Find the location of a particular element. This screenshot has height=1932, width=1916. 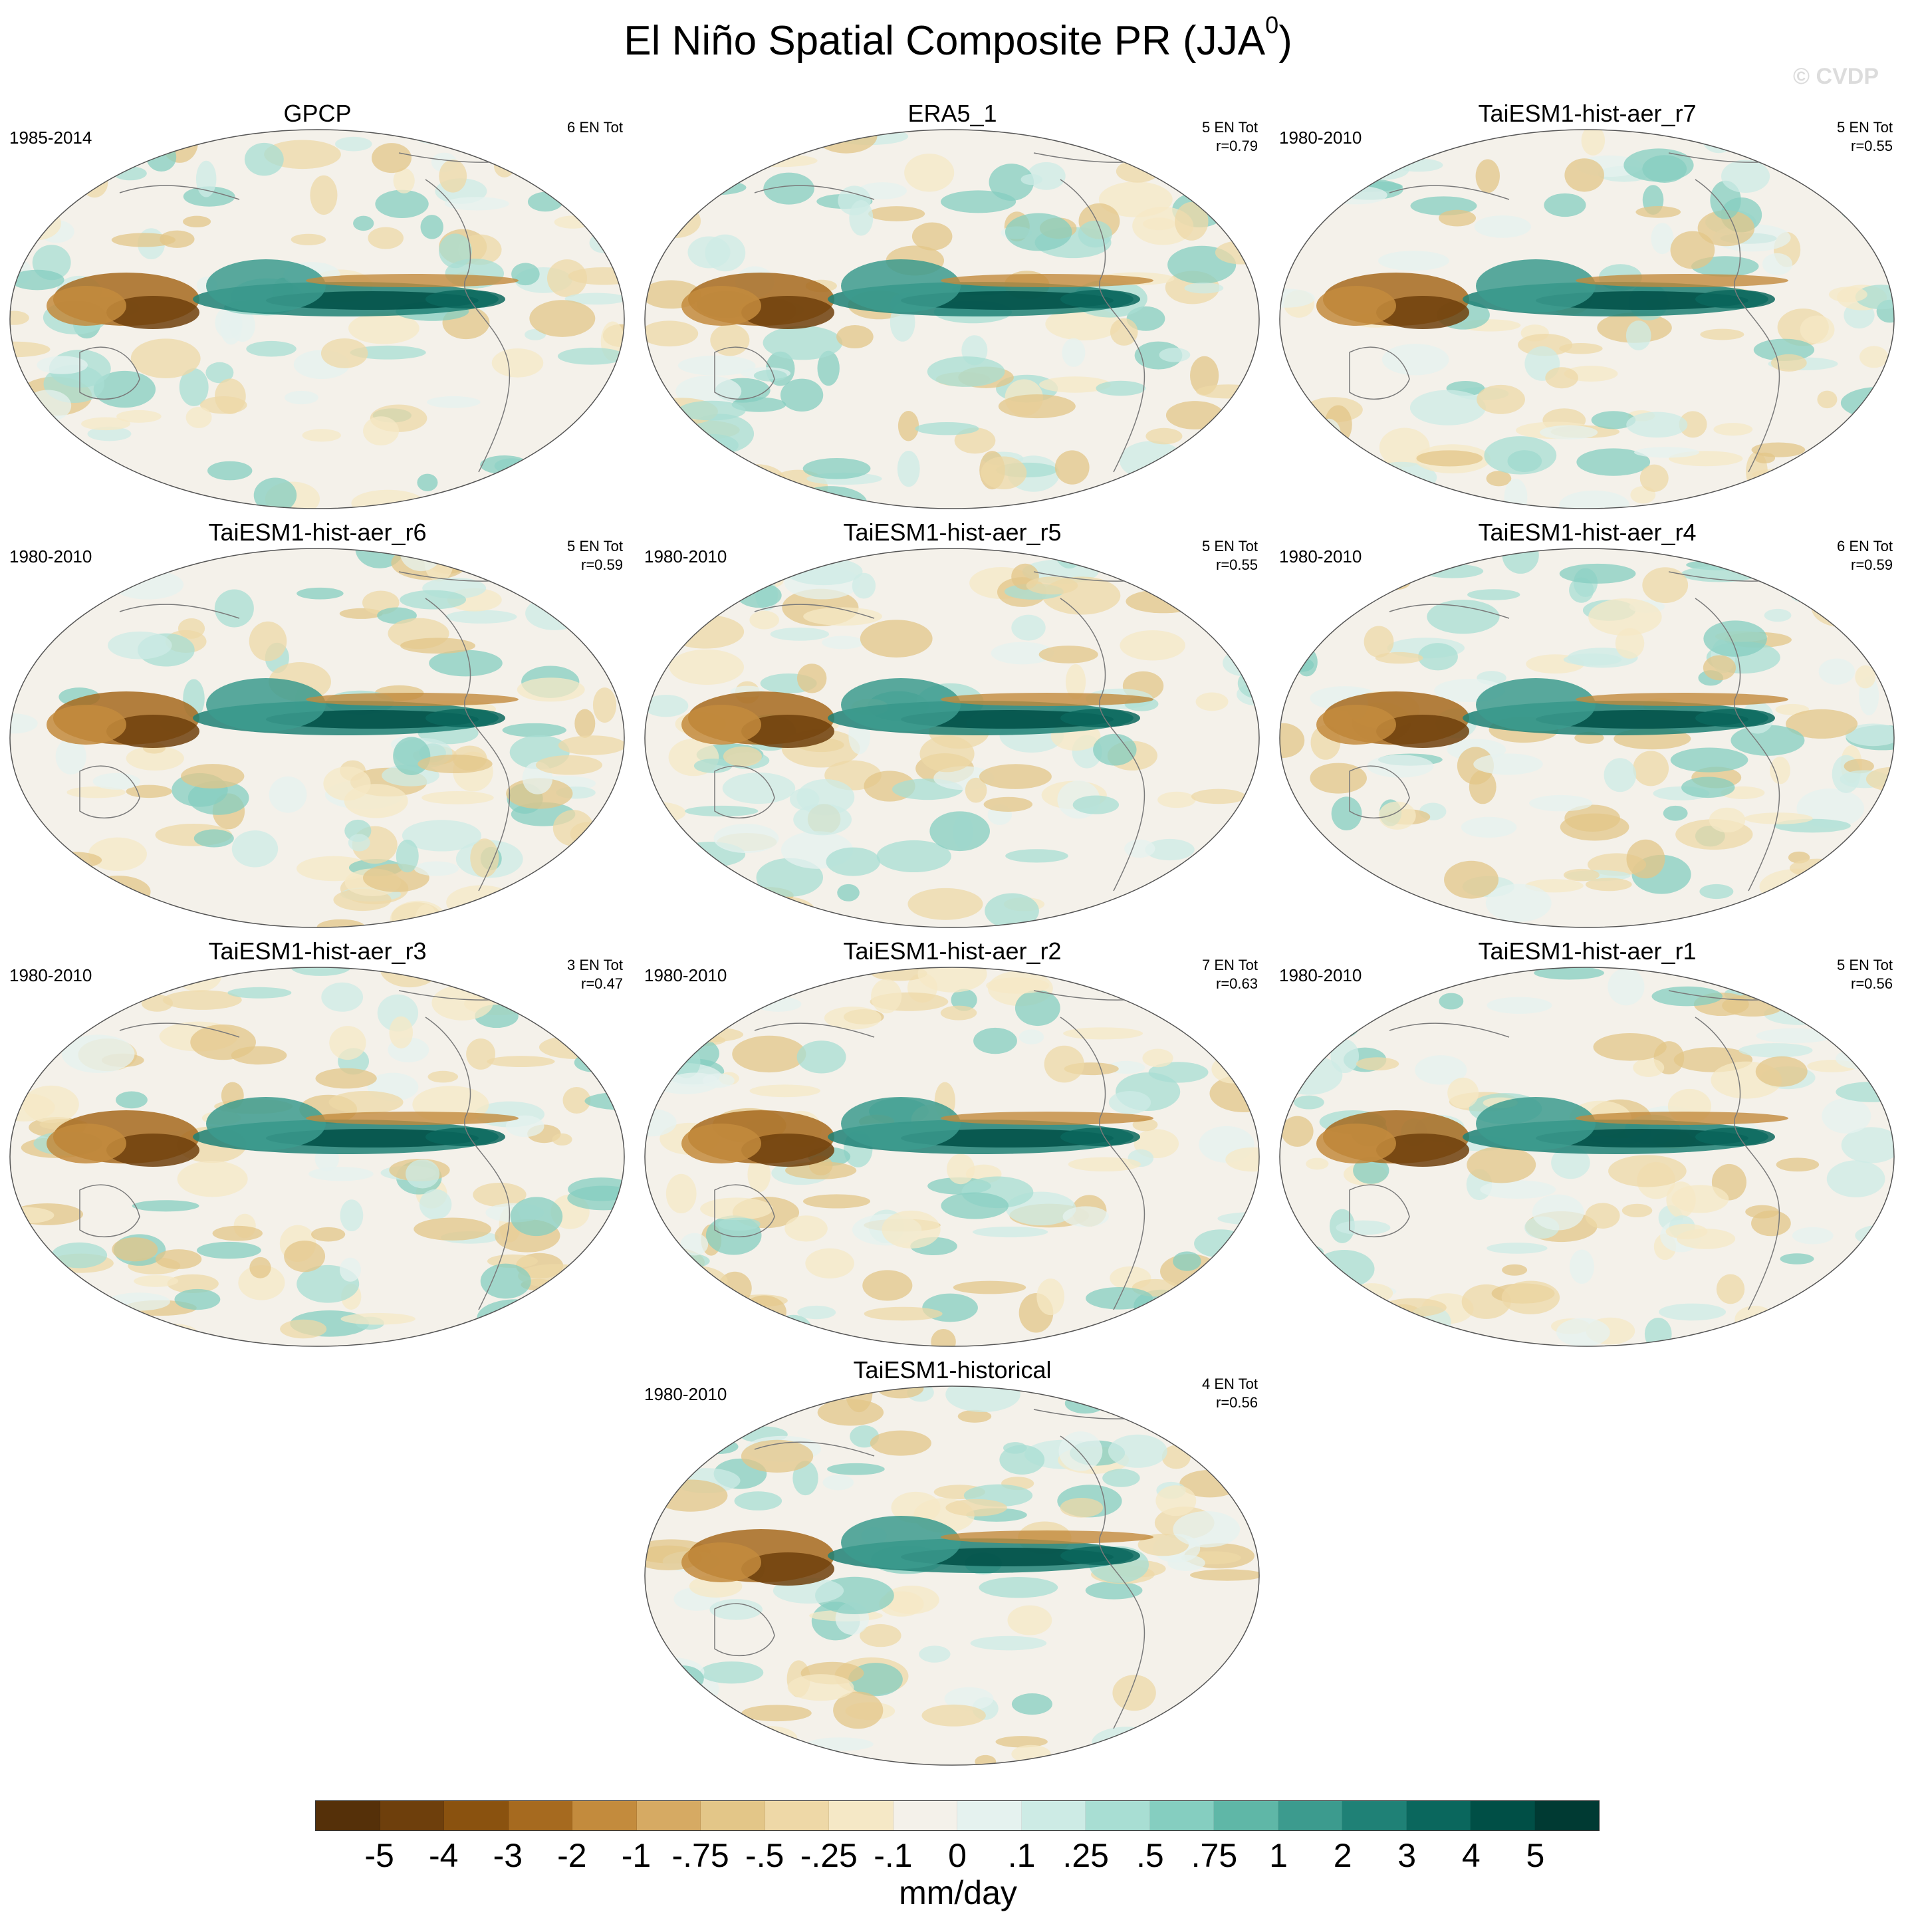

panel-title: GPCP is located at coordinates (317, 114).